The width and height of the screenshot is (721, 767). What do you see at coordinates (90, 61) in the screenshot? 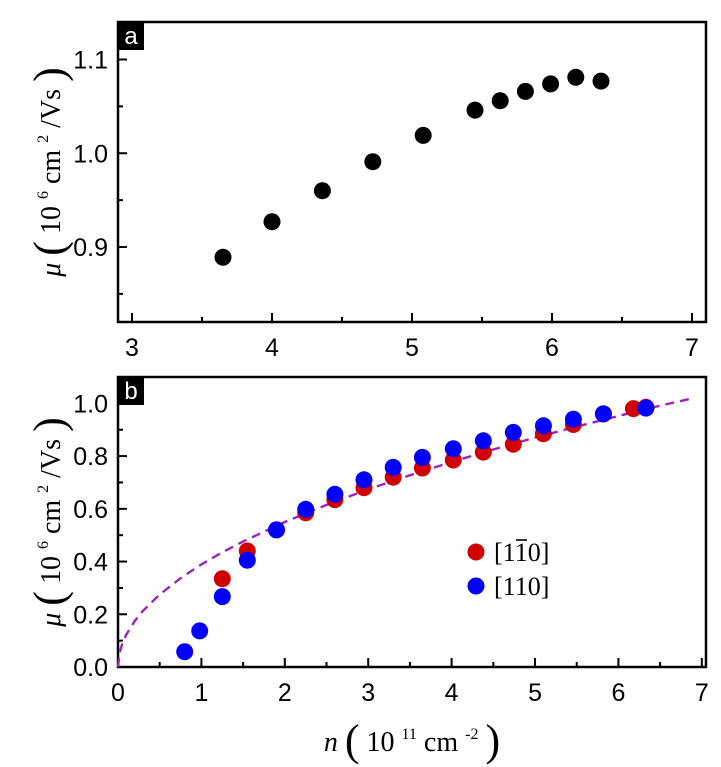
I see `y-tick-label: 1.1` at bounding box center [90, 61].